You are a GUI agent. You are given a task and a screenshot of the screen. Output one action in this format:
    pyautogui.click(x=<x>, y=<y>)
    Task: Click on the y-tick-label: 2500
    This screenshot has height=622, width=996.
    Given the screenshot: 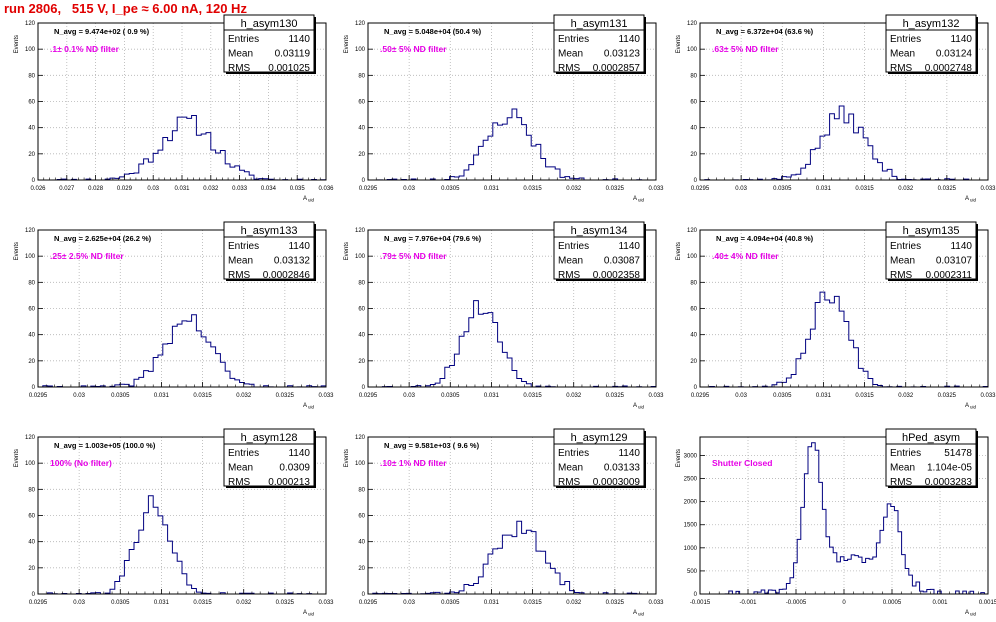 What is the action you would take?
    pyautogui.click(x=691, y=480)
    